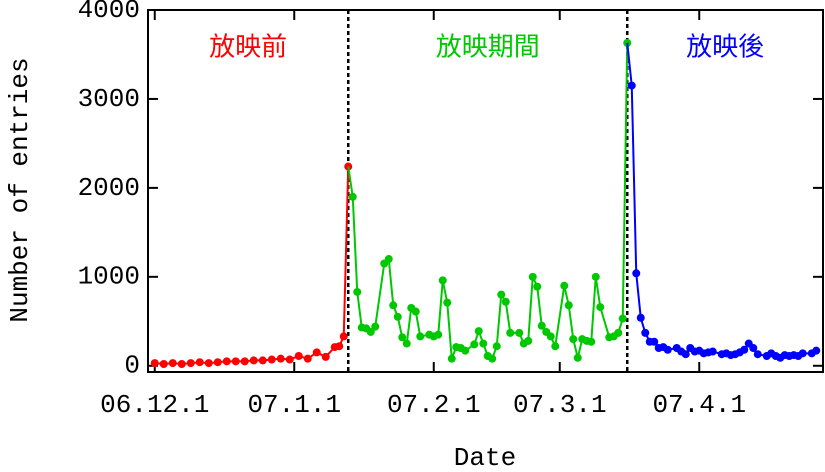 The image size is (825, 472). What do you see at coordinates (248, 48) in the screenshot?
I see `period-annotation: 放映前` at bounding box center [248, 48].